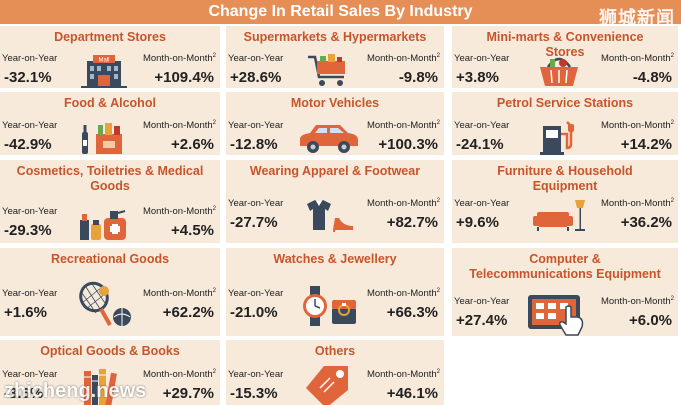 The width and height of the screenshot is (681, 405). What do you see at coordinates (329, 218) in the screenshot?
I see `apparel-icon` at bounding box center [329, 218].